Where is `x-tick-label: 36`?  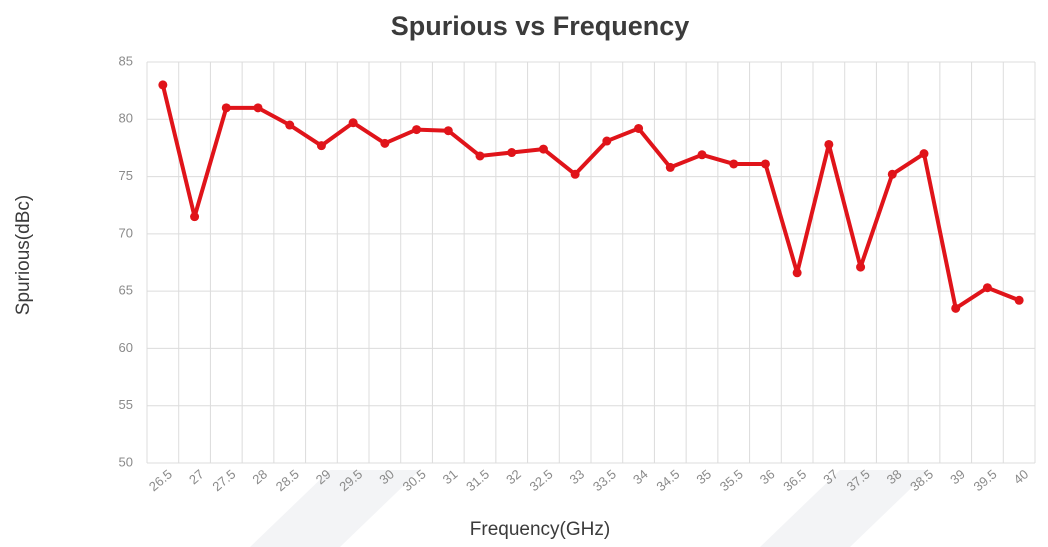 x-tick-label: 36 is located at coordinates (767, 476).